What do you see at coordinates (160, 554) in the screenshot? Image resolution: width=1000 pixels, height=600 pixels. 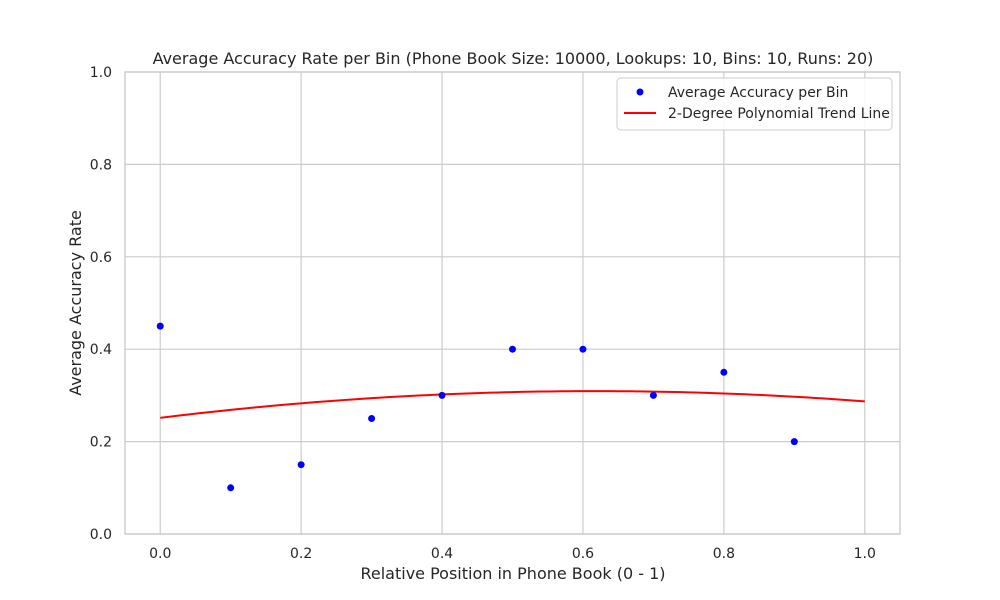 I see `x-tick-label: 0.0` at bounding box center [160, 554].